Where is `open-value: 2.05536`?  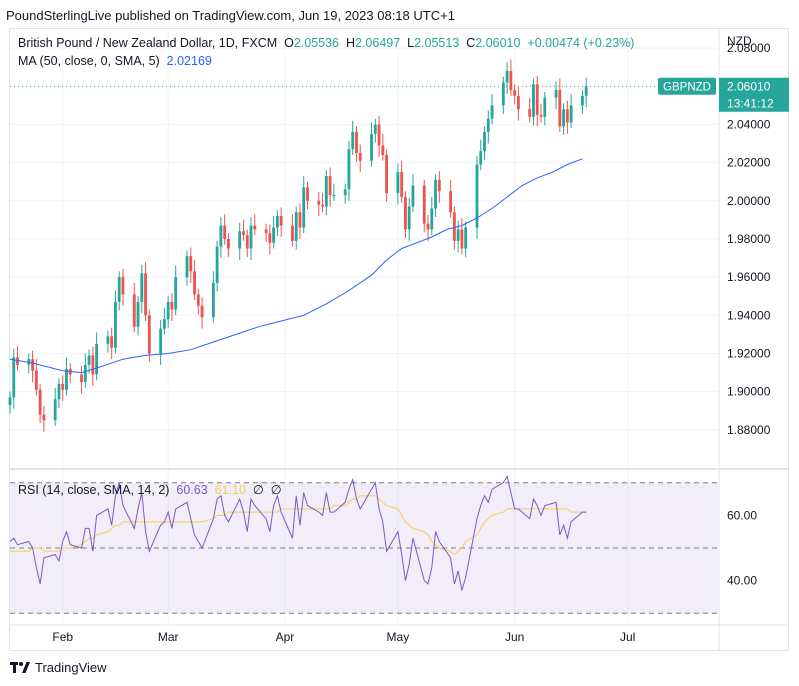
open-value: 2.05536 is located at coordinates (316, 43).